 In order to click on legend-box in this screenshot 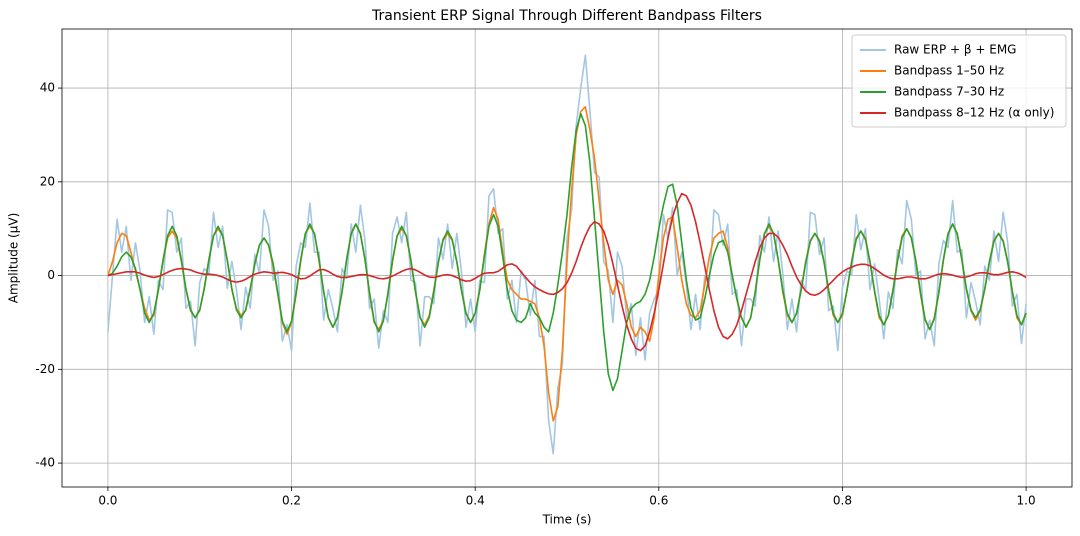, I will do `click(959, 81)`.